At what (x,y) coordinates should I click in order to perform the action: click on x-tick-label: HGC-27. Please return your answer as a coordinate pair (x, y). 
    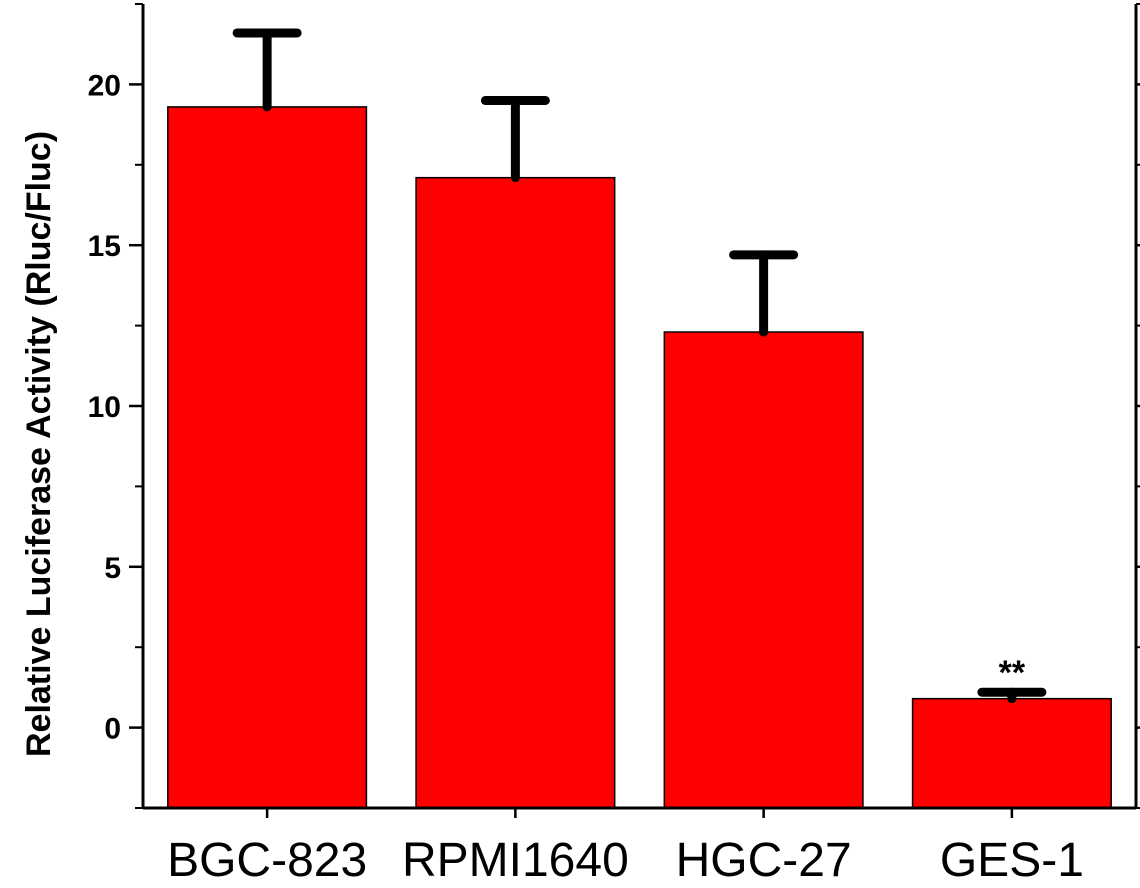
    Looking at the image, I should click on (764, 860).